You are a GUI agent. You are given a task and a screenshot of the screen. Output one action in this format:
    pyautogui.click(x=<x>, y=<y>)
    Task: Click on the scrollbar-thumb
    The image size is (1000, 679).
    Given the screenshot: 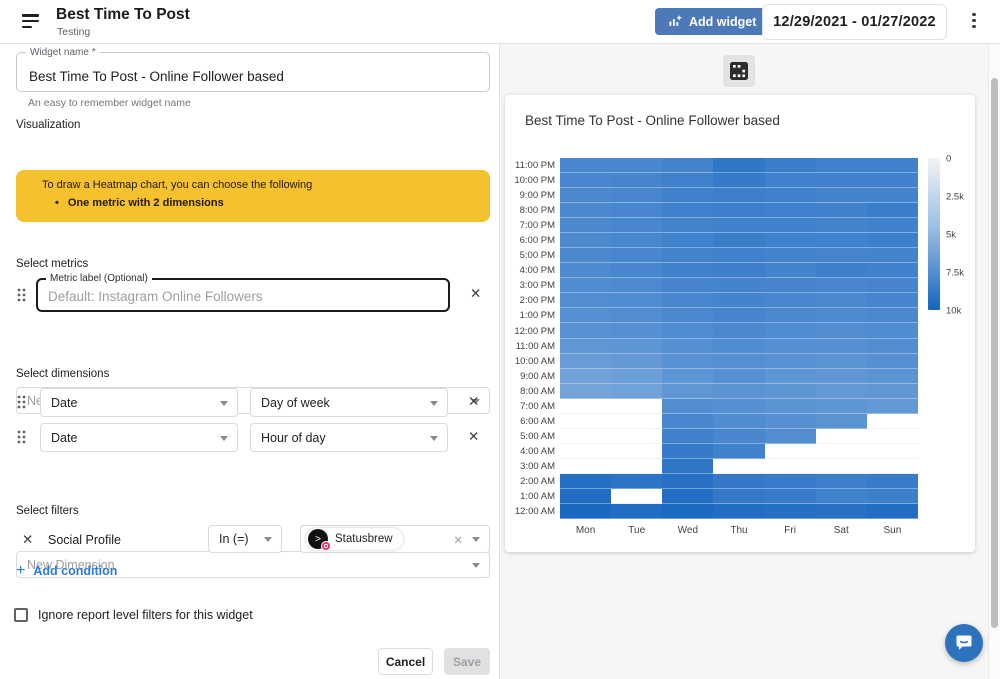 What is the action you would take?
    pyautogui.click(x=994, y=353)
    